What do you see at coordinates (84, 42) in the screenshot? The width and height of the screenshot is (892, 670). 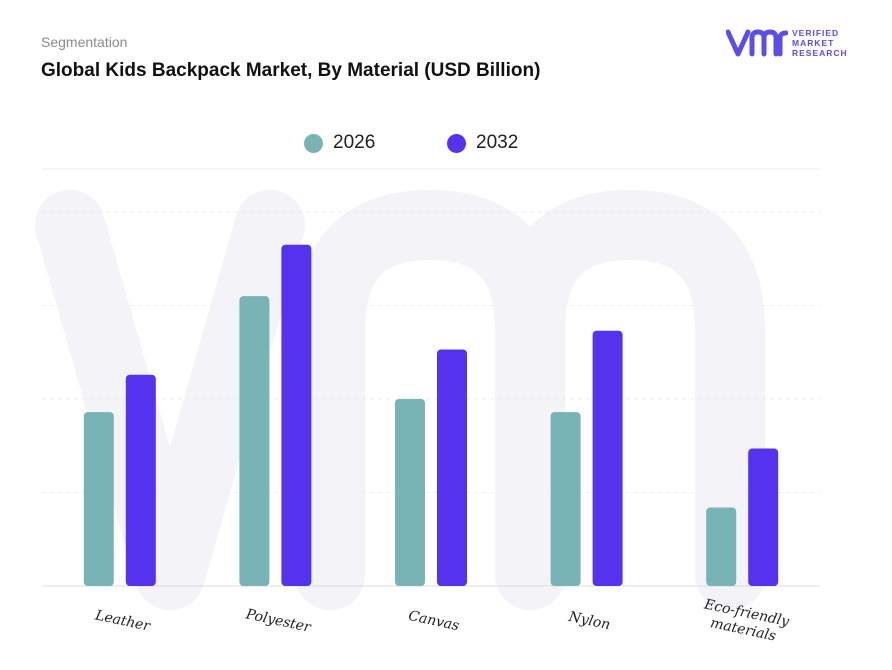 I see `segment-label: Segmentation` at bounding box center [84, 42].